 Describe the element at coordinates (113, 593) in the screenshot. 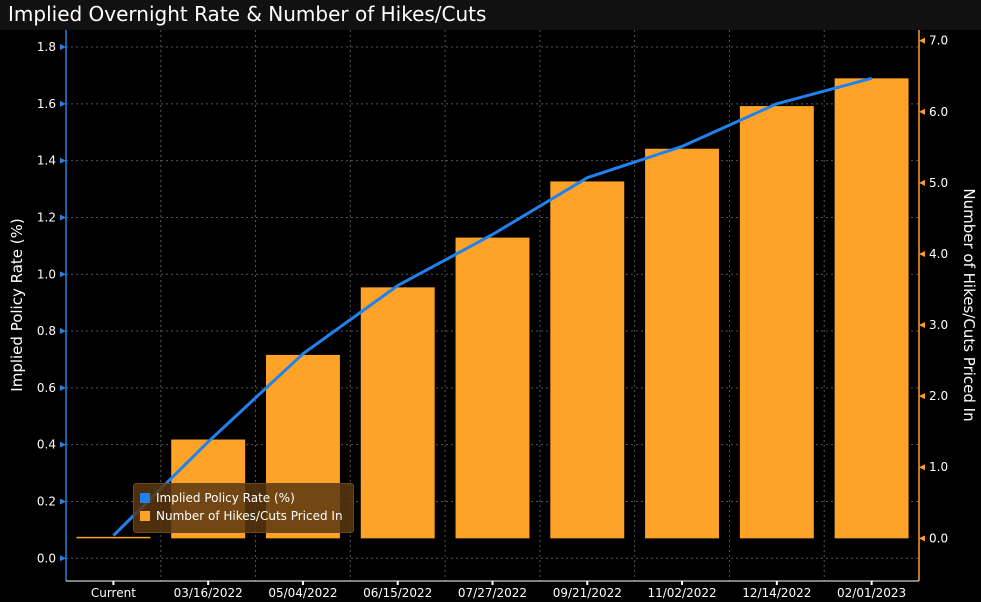

I see `x-tick-label: Current` at that location.